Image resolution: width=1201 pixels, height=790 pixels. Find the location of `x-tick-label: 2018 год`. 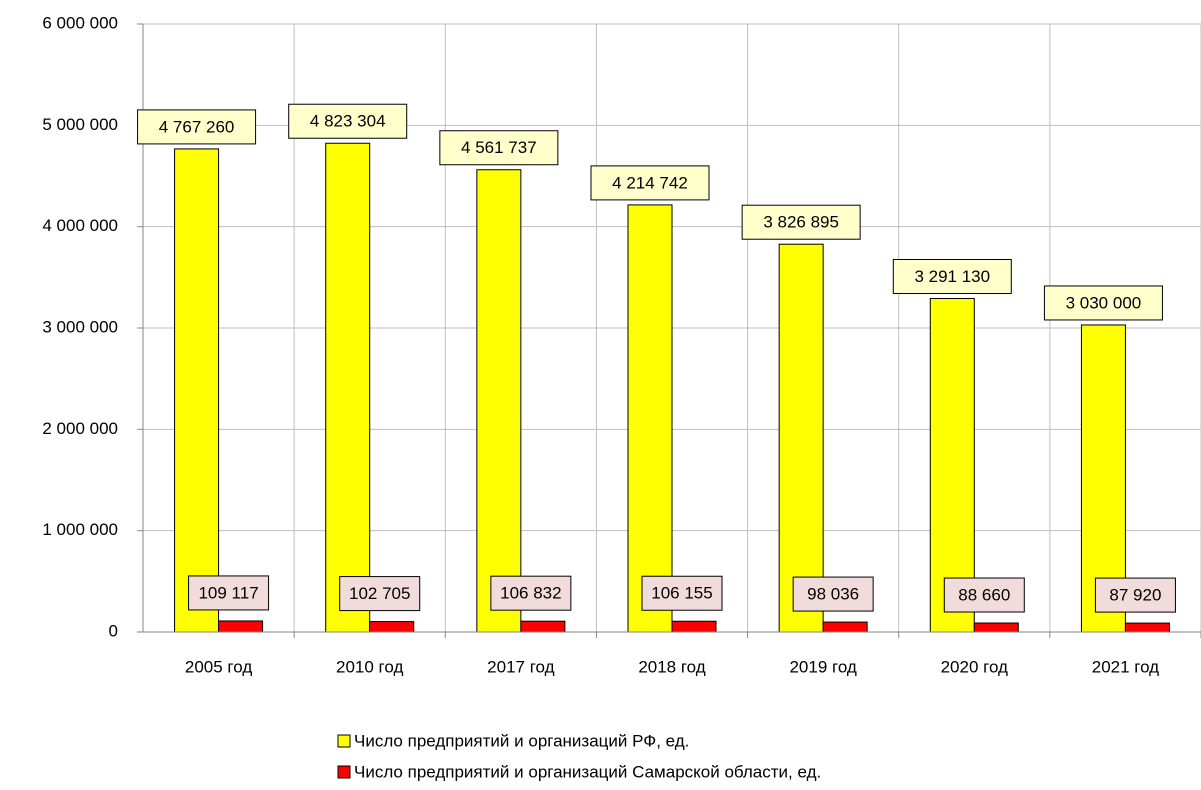

x-tick-label: 2018 год is located at coordinates (671, 666).